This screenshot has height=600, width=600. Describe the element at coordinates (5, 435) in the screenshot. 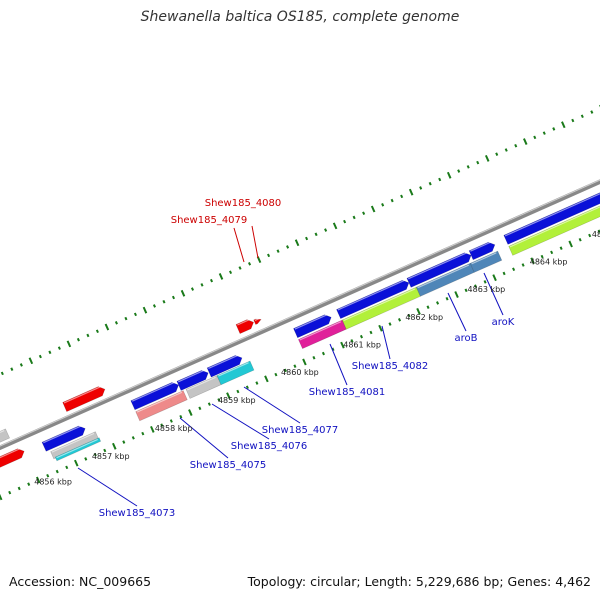

I see `grey-block` at that location.